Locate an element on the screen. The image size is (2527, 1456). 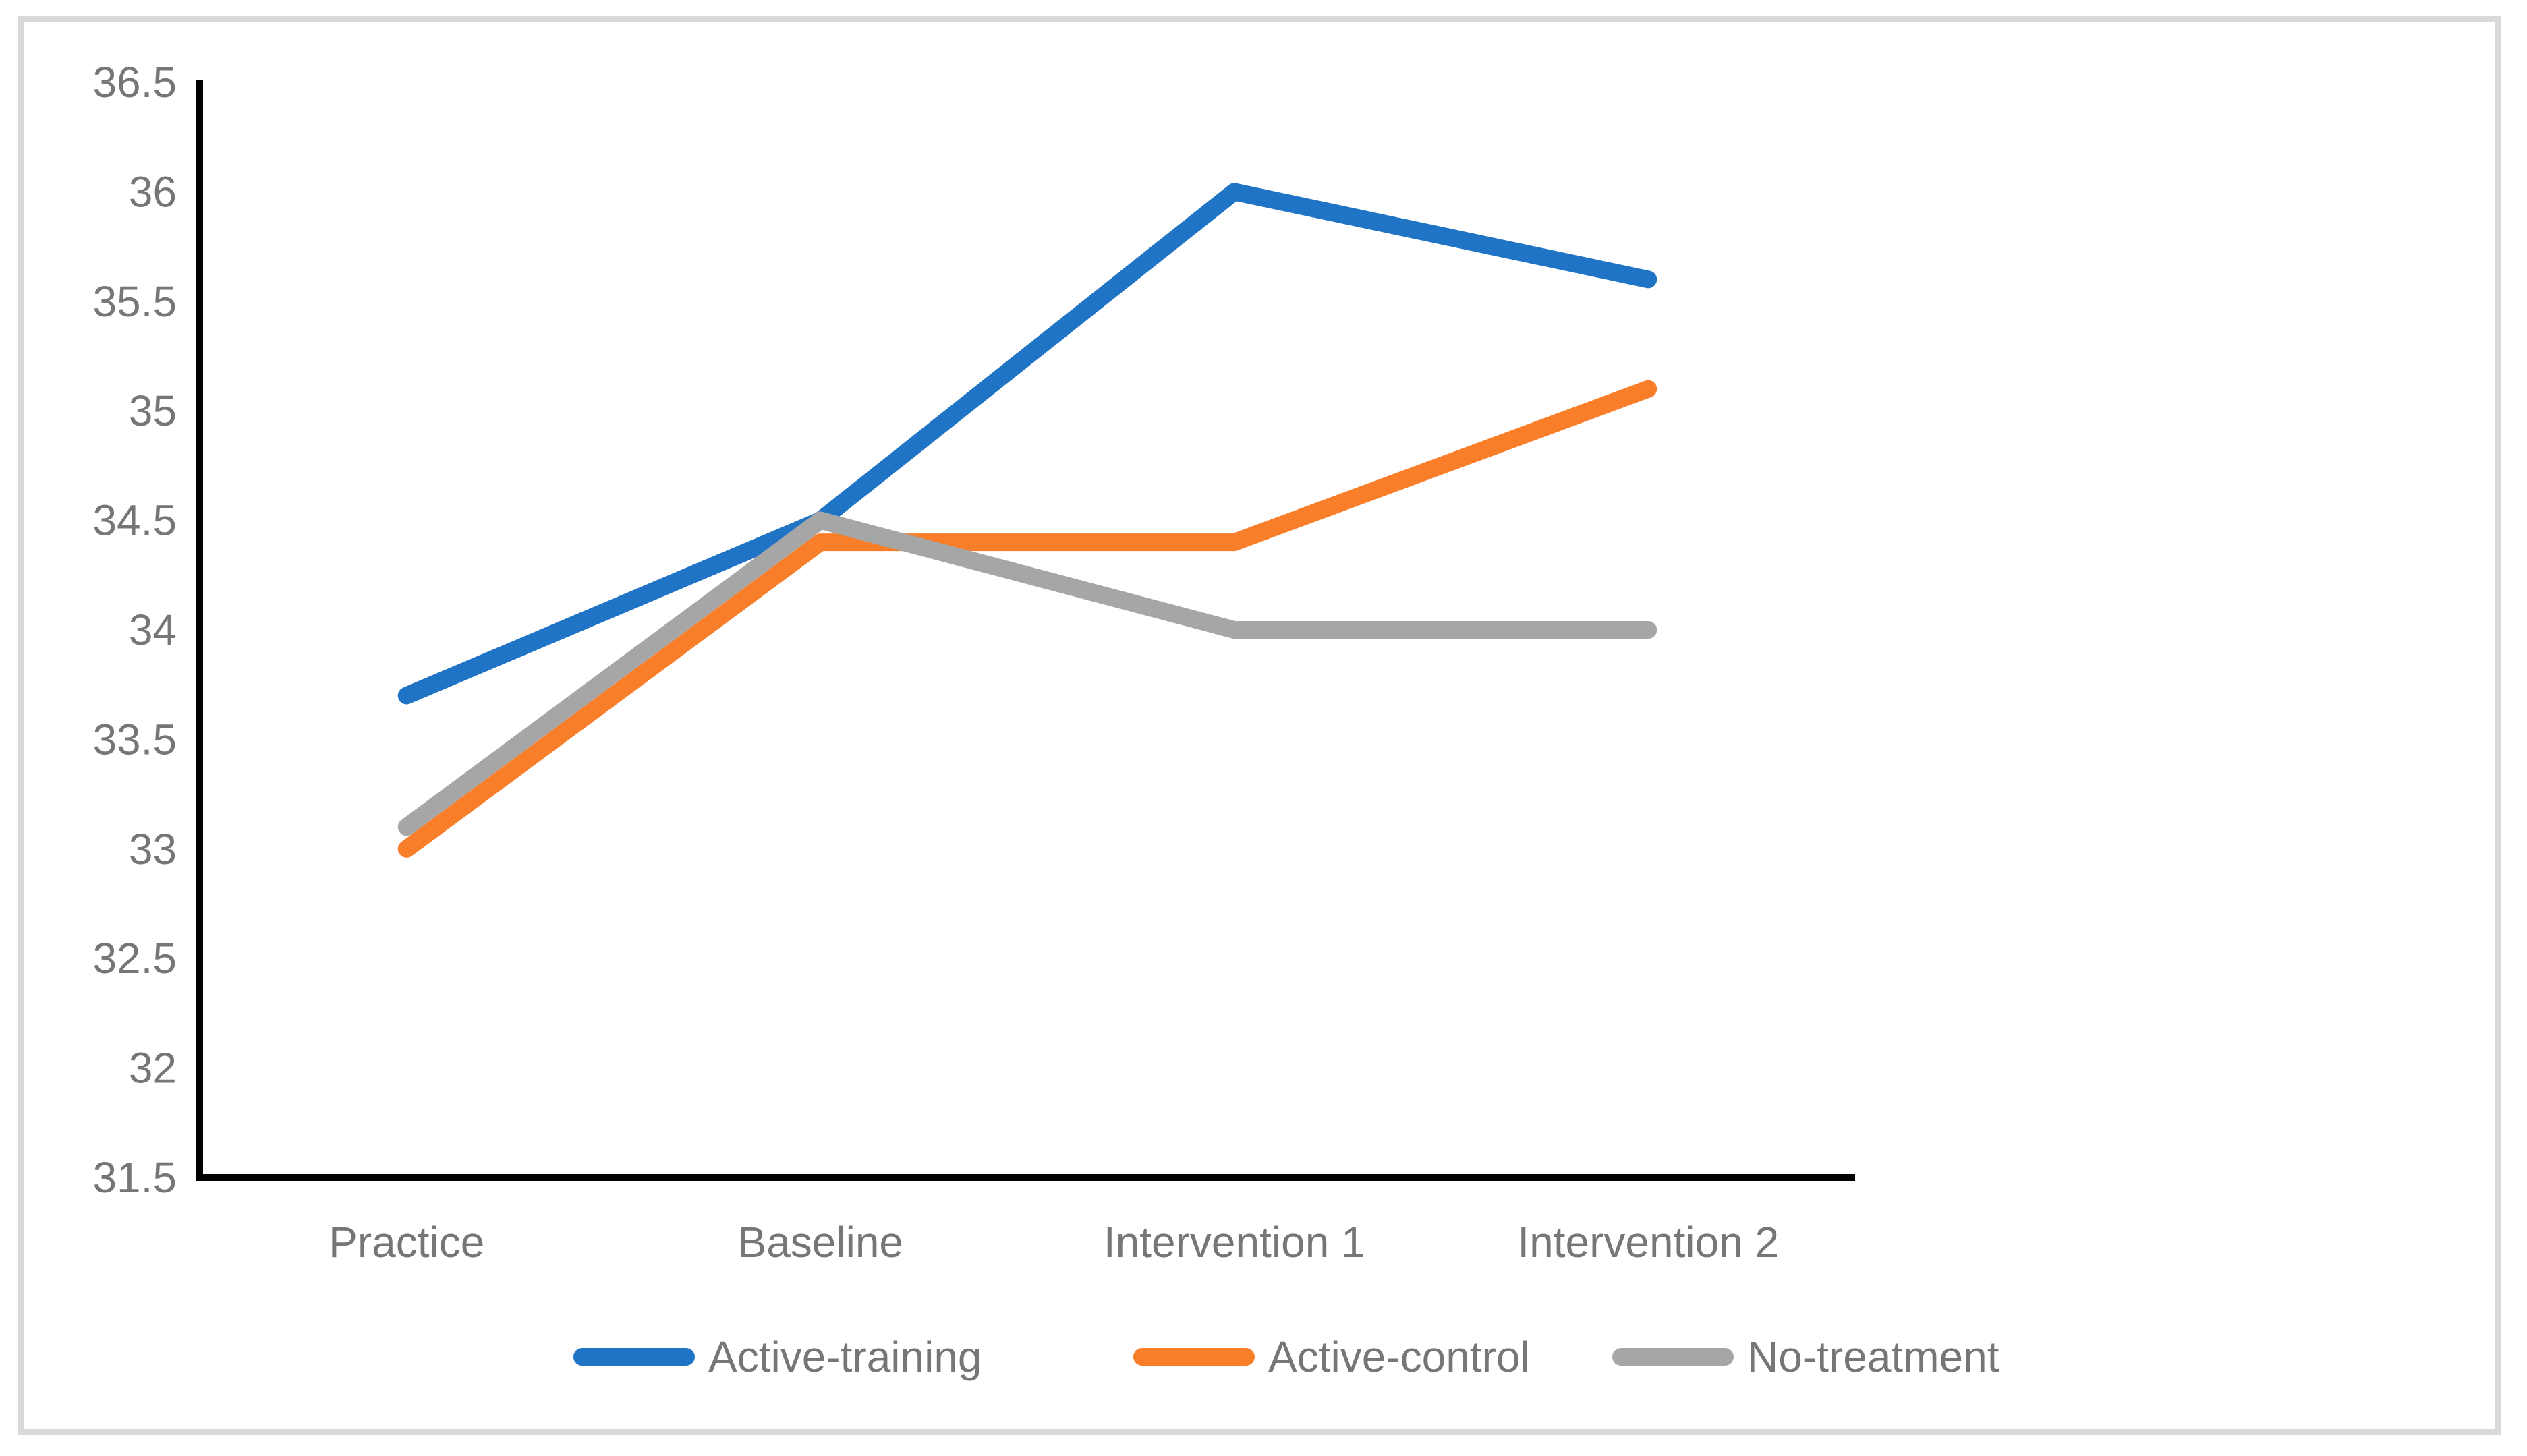
x-category-label-baseline: Baseline is located at coordinates (821, 1242).